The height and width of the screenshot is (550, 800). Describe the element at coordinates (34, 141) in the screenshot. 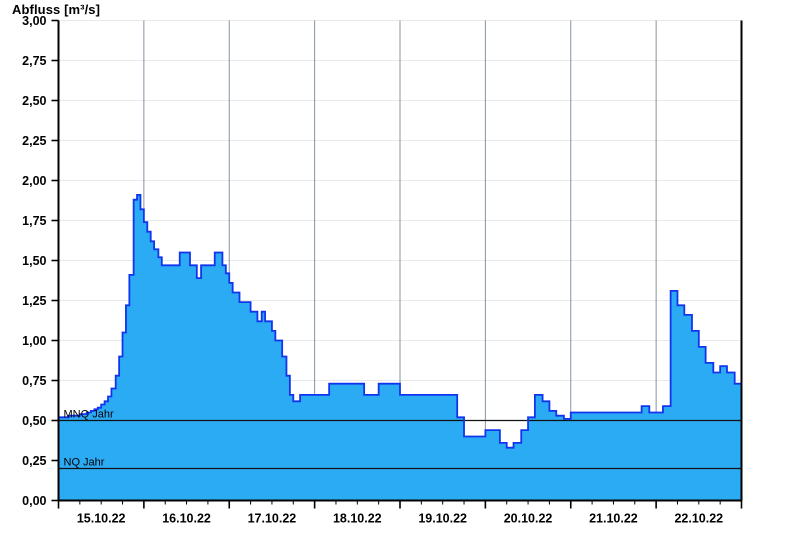

I see `y-tick-label: 2,25` at that location.